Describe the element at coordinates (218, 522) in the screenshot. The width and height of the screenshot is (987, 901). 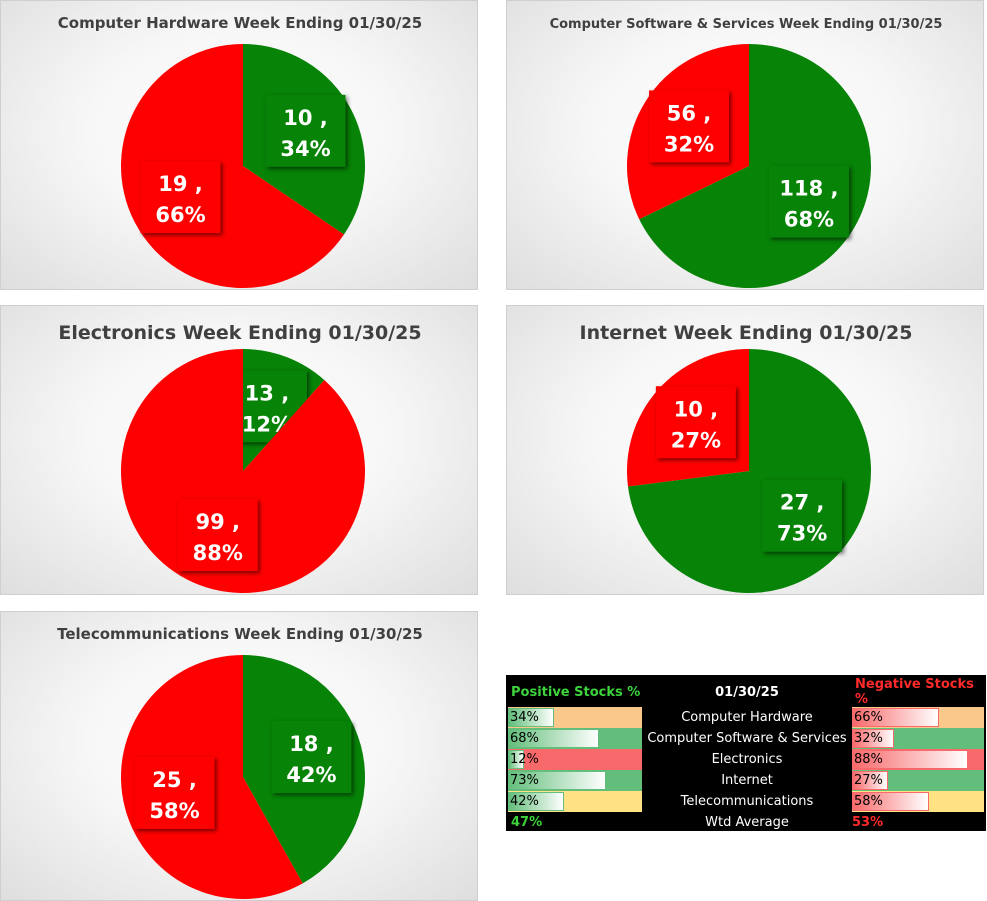
I see `data-label-value: 99 ,` at that location.